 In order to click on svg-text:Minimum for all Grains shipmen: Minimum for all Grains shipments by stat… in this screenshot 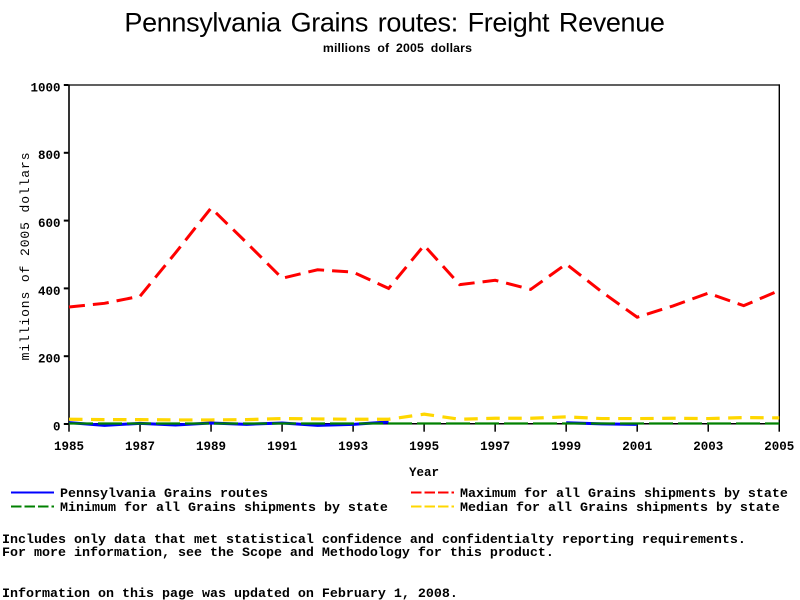, I will do `click(224, 508)`.